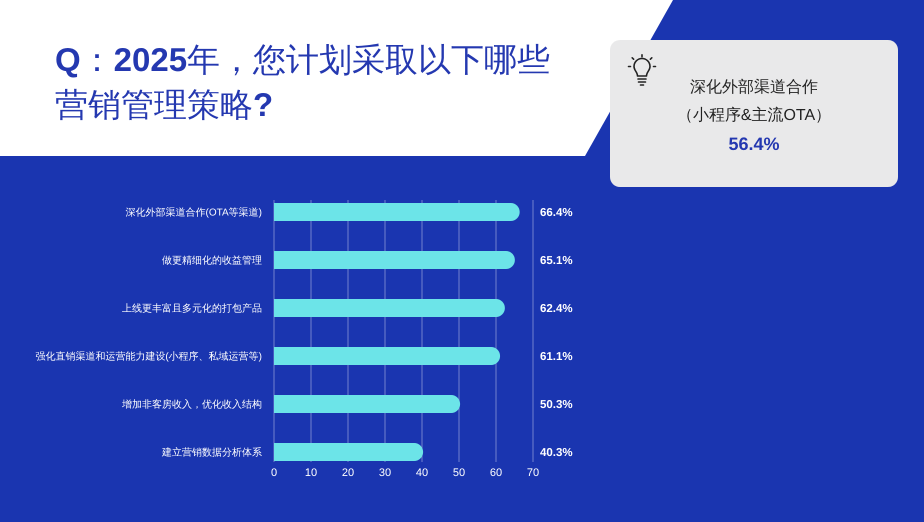  I want to click on x-tick-label: 0, so click(274, 472).